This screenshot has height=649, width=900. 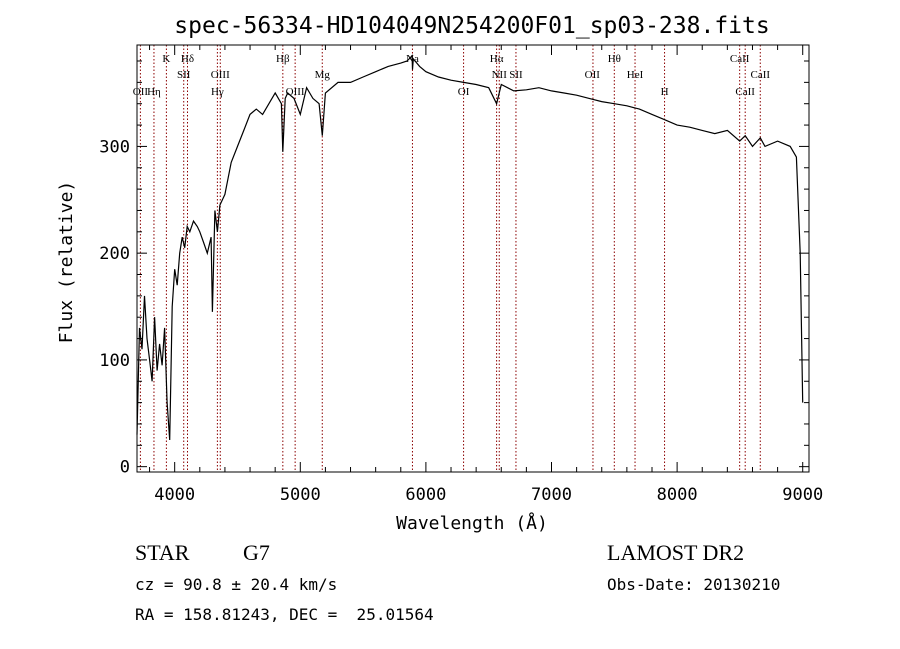 I want to click on line-marker-label-21: CaII, so click(x=760, y=75).